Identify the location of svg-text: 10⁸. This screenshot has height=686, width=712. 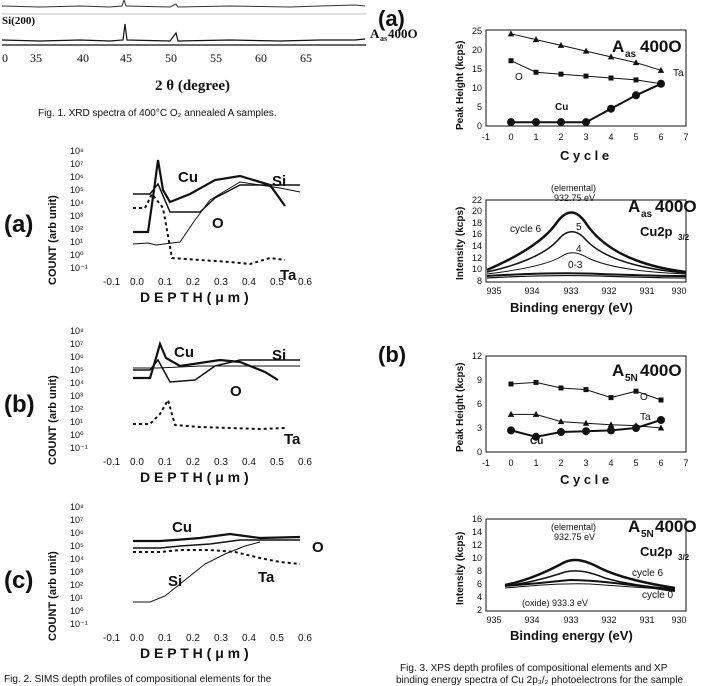
(77, 151).